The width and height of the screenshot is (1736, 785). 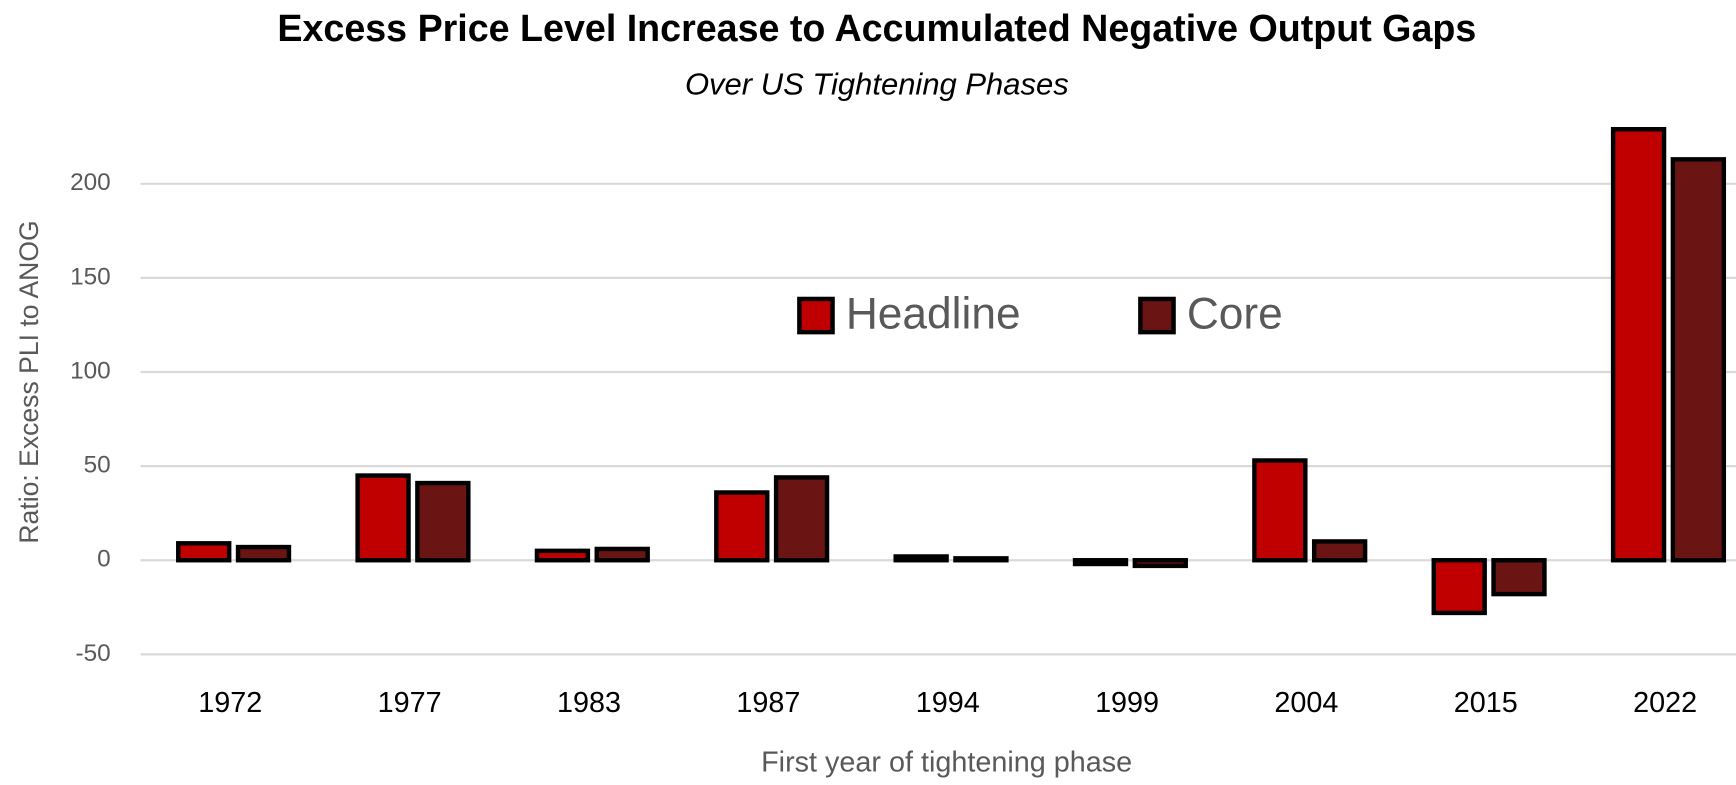 I want to click on x-tick-label: 1972, so click(x=230, y=703).